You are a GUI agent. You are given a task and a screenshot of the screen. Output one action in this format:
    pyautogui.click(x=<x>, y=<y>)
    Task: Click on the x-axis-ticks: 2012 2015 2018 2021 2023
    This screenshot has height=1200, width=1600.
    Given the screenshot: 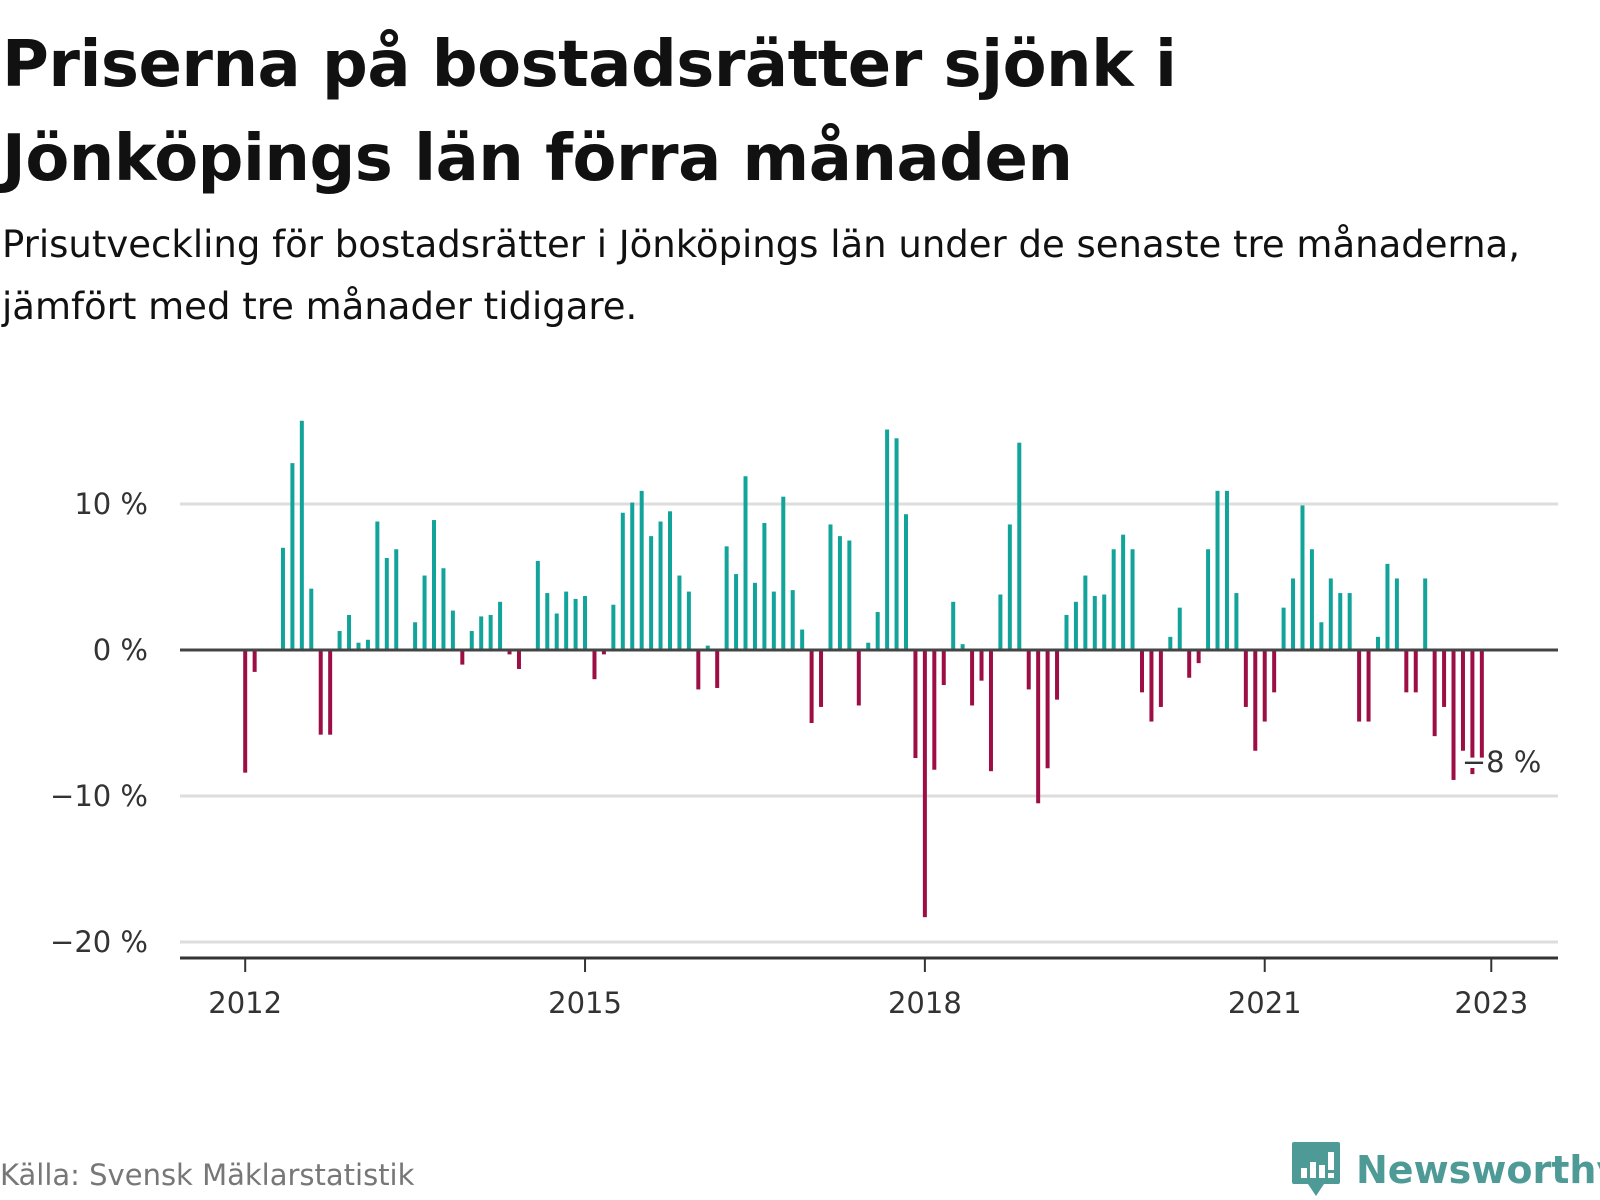 What is the action you would take?
    pyautogui.click(x=868, y=989)
    